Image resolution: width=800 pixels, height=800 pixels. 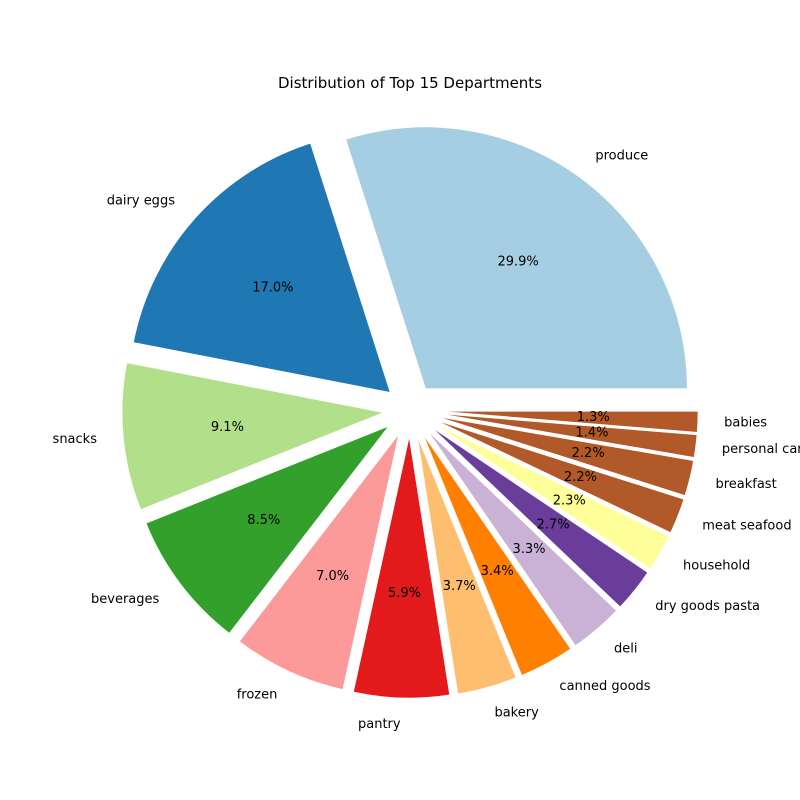 What do you see at coordinates (141, 201) in the screenshot?
I see `label-dairy-eggs: dairy eggs` at bounding box center [141, 201].